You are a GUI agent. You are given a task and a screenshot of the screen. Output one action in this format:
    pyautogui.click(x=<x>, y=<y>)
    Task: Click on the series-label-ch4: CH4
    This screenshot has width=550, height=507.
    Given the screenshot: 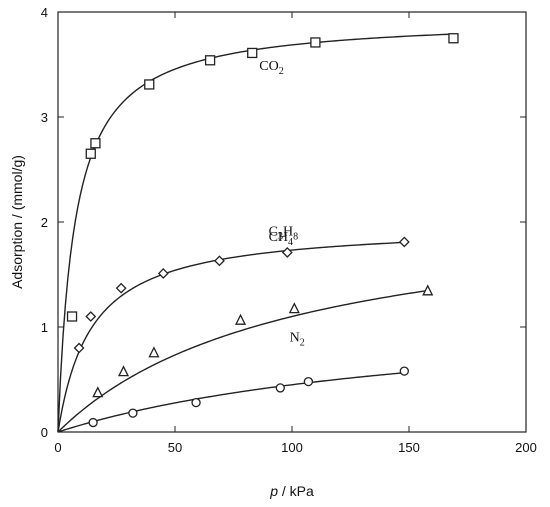 What is the action you would take?
    pyautogui.click(x=281, y=239)
    